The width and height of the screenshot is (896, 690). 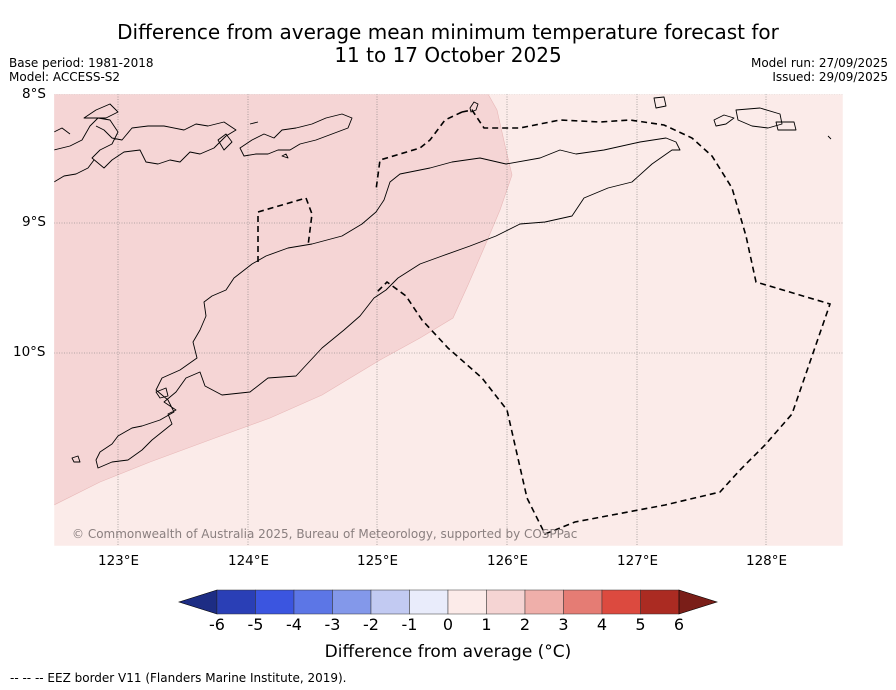 I want to click on colorbar-tick-label: -4, so click(x=294, y=624).